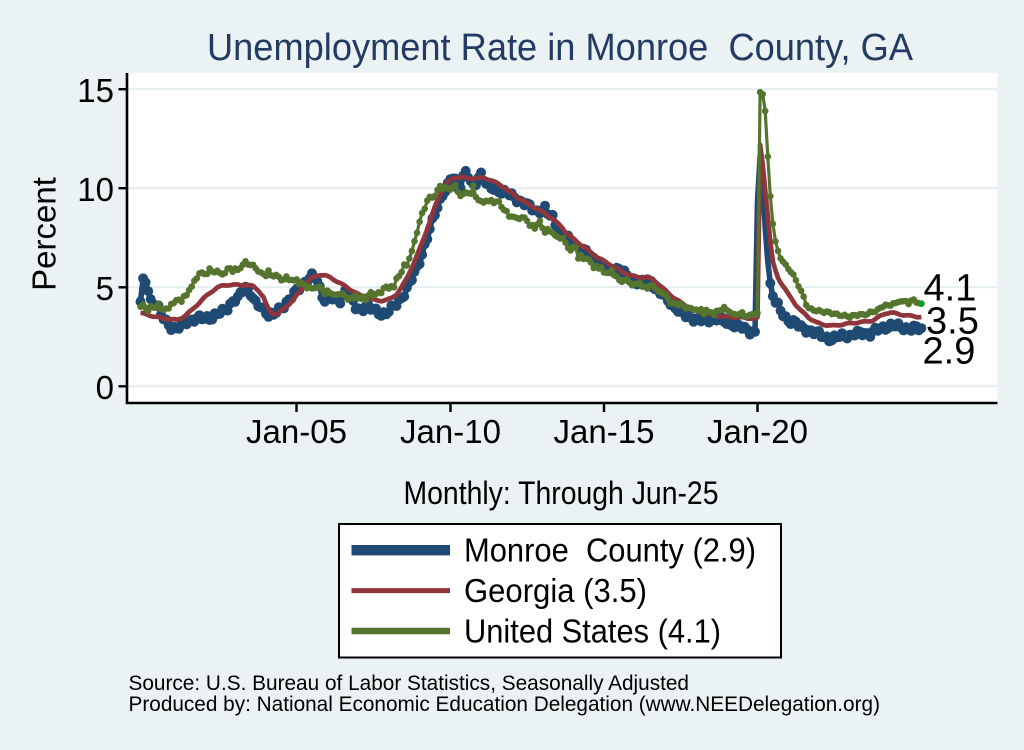  I want to click on svg-text: 10, so click(95, 189).